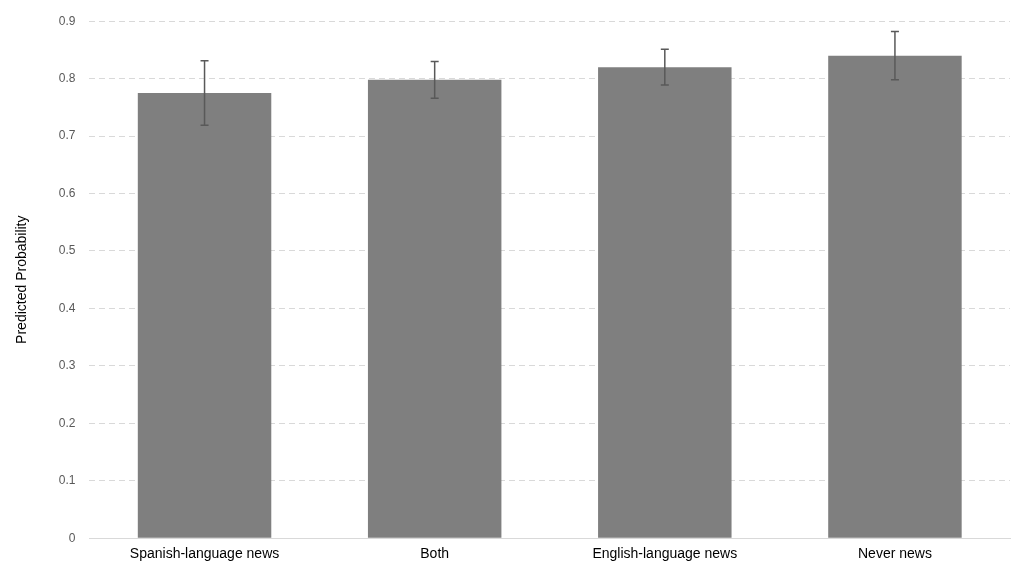 This screenshot has height=575, width=1030. What do you see at coordinates (67, 480) in the screenshot?
I see `y-tick-label: 0.1` at bounding box center [67, 480].